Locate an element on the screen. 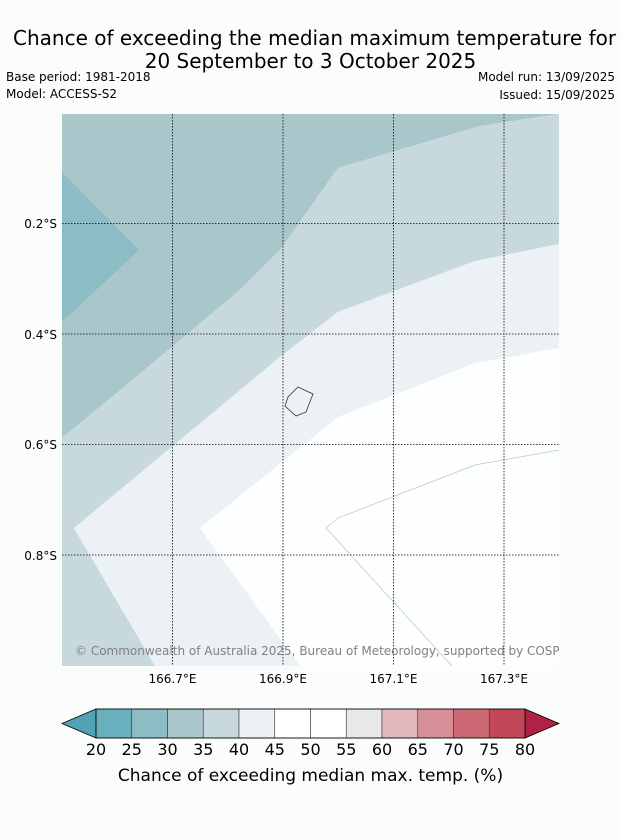 This screenshot has width=621, height=839. issued-label: Issued: 15/09/2025 is located at coordinates (557, 95).